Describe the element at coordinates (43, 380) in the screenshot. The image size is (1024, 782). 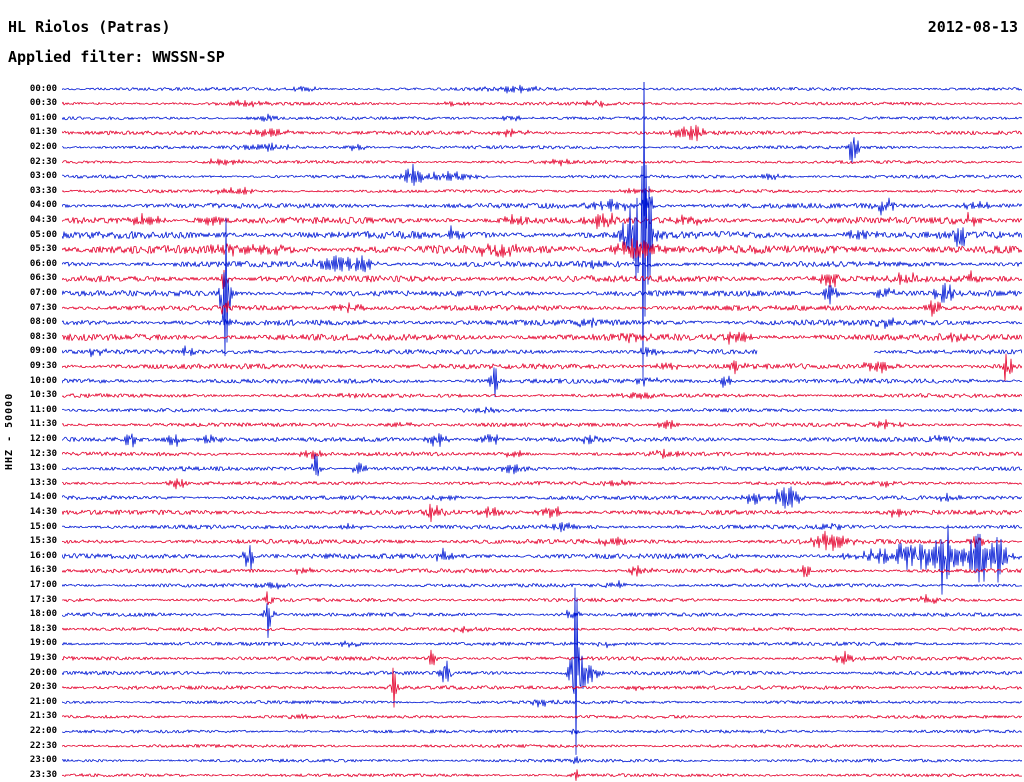
I see `time-label-10:00: 10:00` at that location.